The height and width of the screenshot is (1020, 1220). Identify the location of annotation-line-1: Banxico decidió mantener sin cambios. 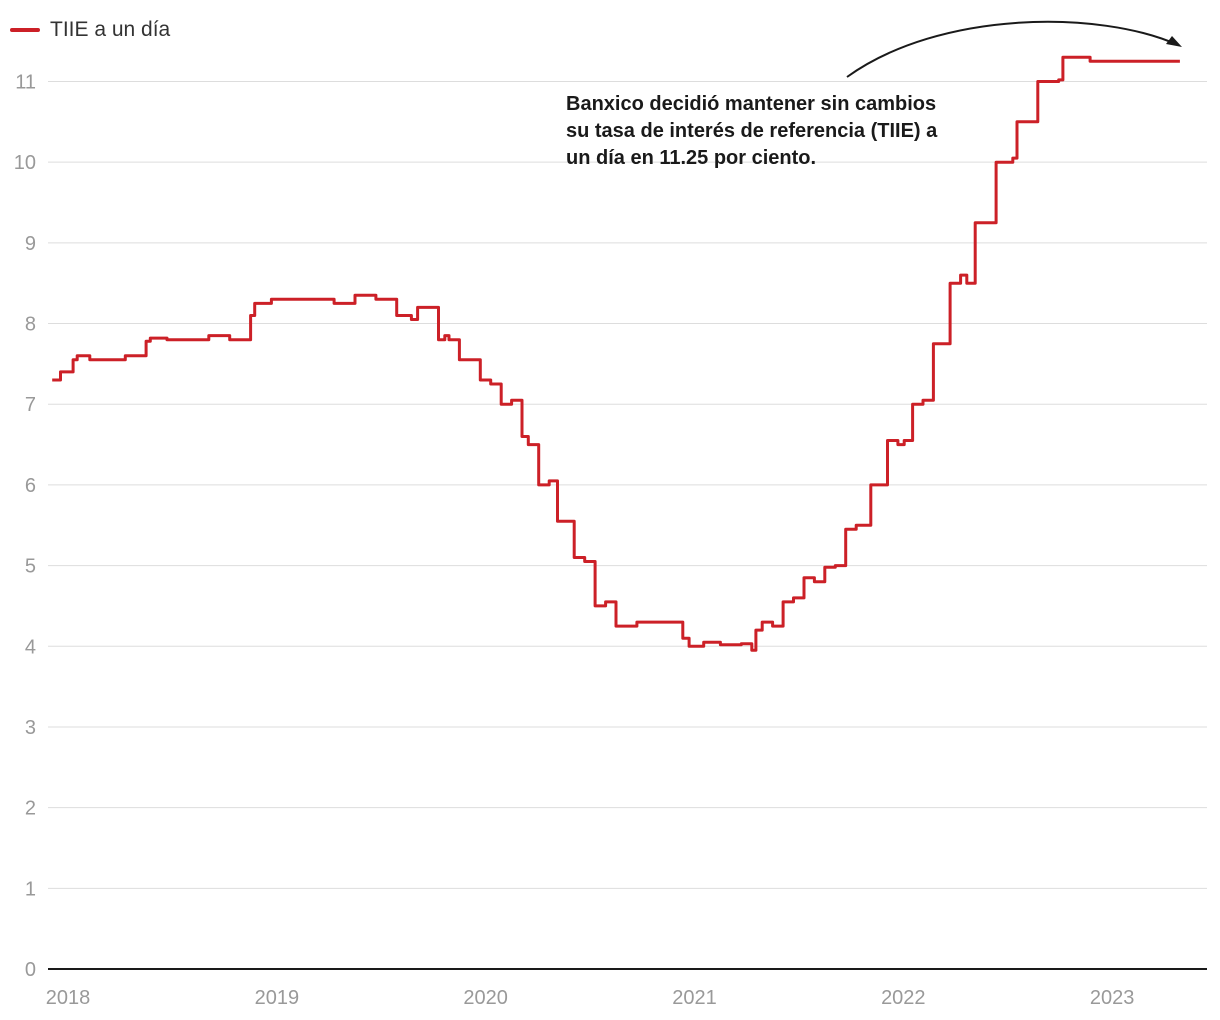
(751, 104).